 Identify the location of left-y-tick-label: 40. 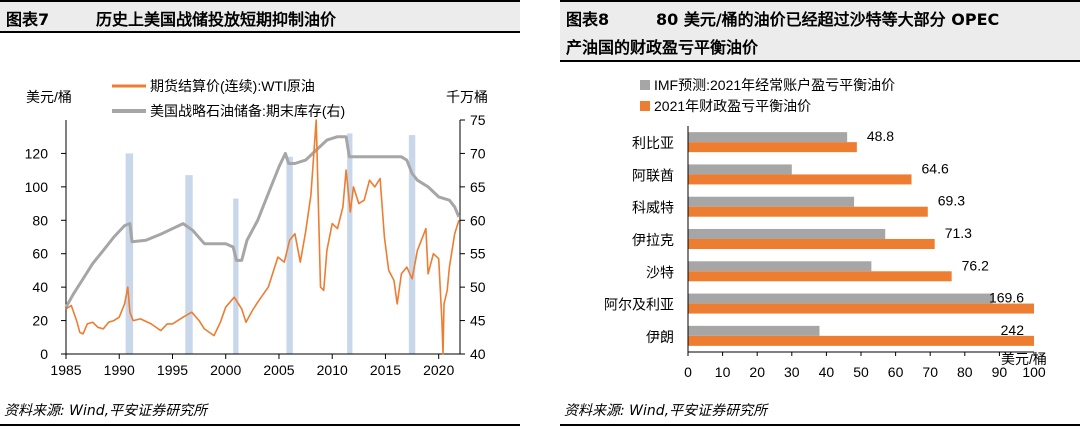
(40, 287).